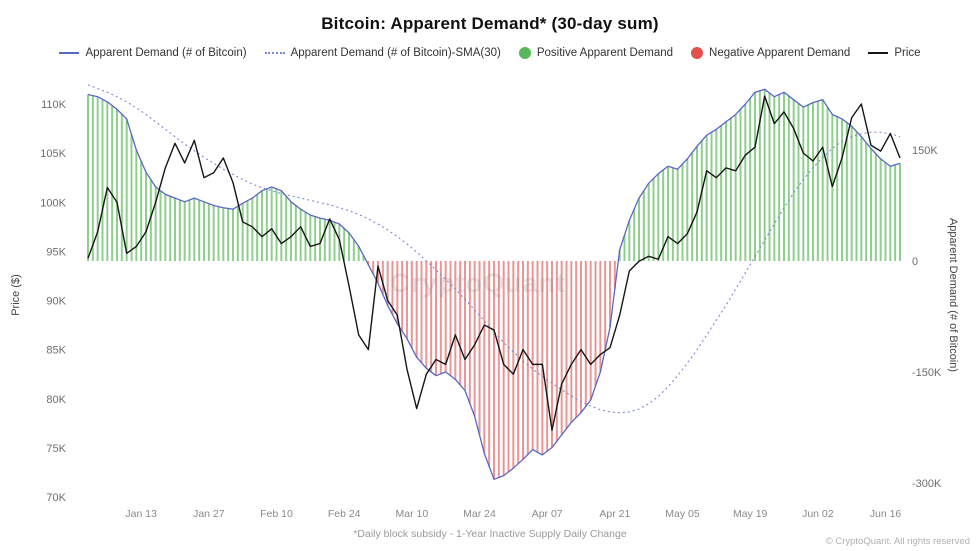  I want to click on axis-tick-label: May 05, so click(682, 514).